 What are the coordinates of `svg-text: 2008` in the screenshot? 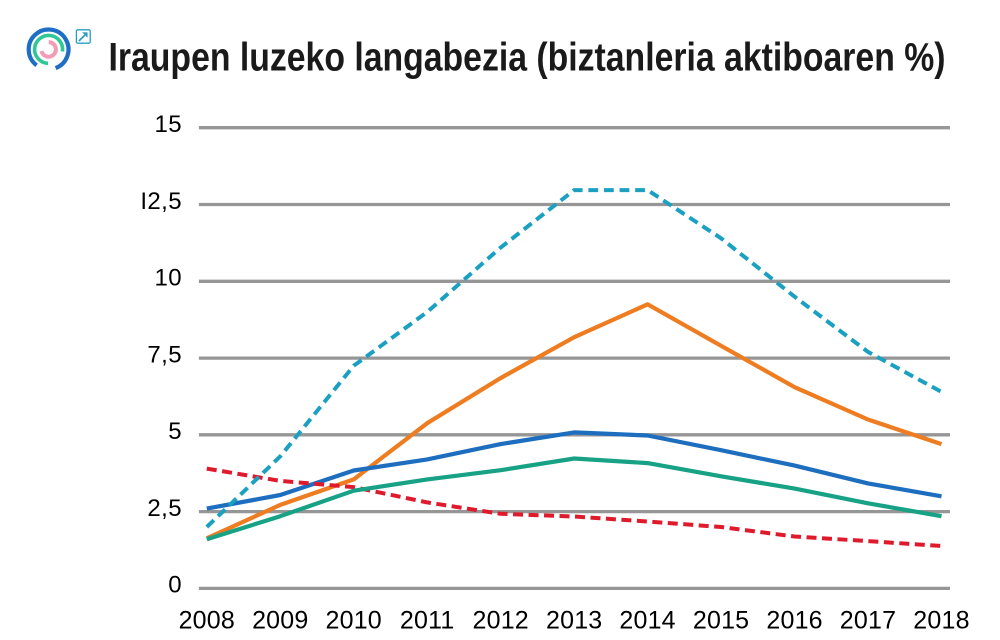 It's located at (207, 621).